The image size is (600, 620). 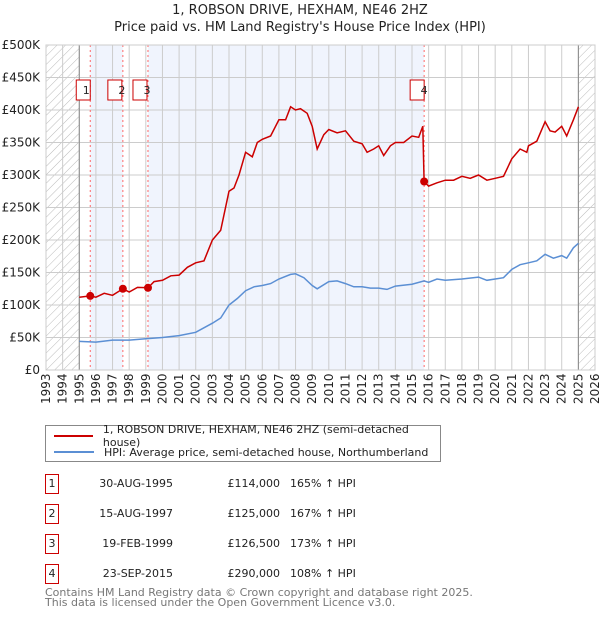 What do you see at coordinates (96, 388) in the screenshot?
I see `x-tick-label: 1996` at bounding box center [96, 388].